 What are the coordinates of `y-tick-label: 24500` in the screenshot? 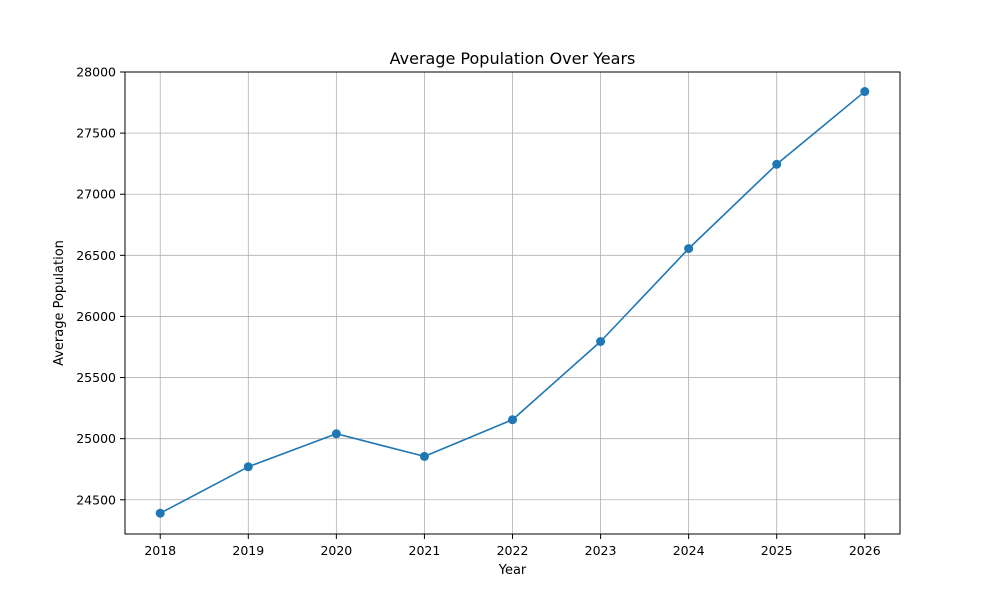 It's located at (96, 499).